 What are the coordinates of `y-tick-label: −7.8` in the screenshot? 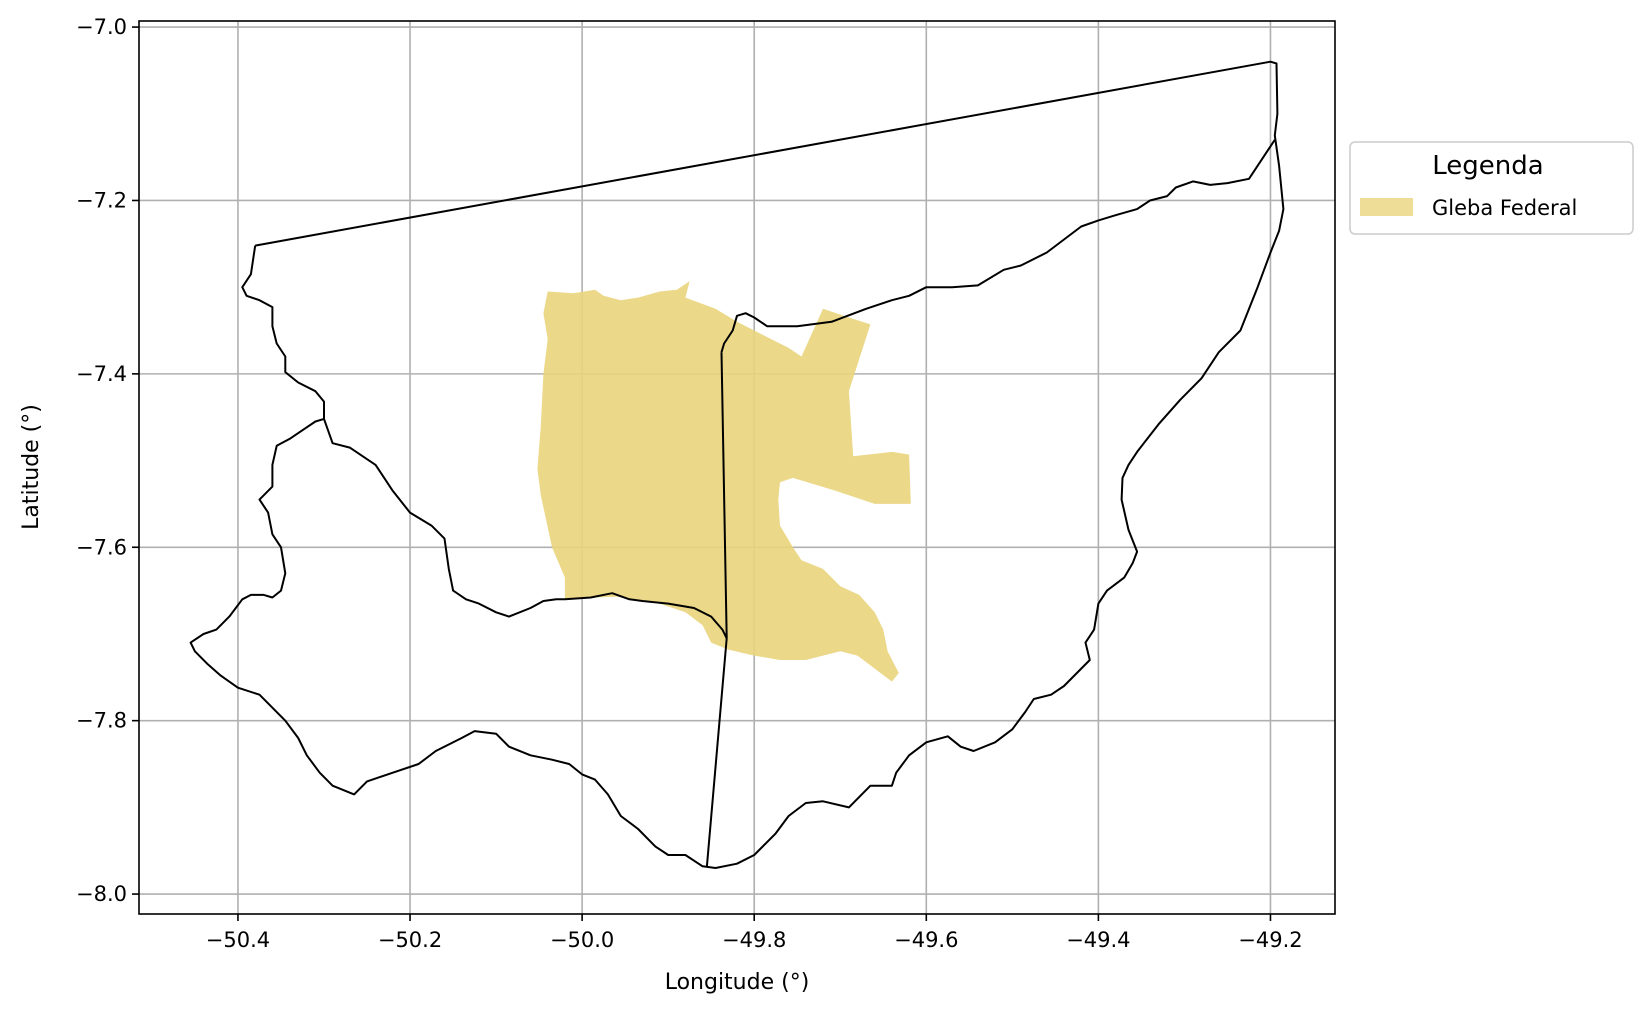 It's located at (101, 721).